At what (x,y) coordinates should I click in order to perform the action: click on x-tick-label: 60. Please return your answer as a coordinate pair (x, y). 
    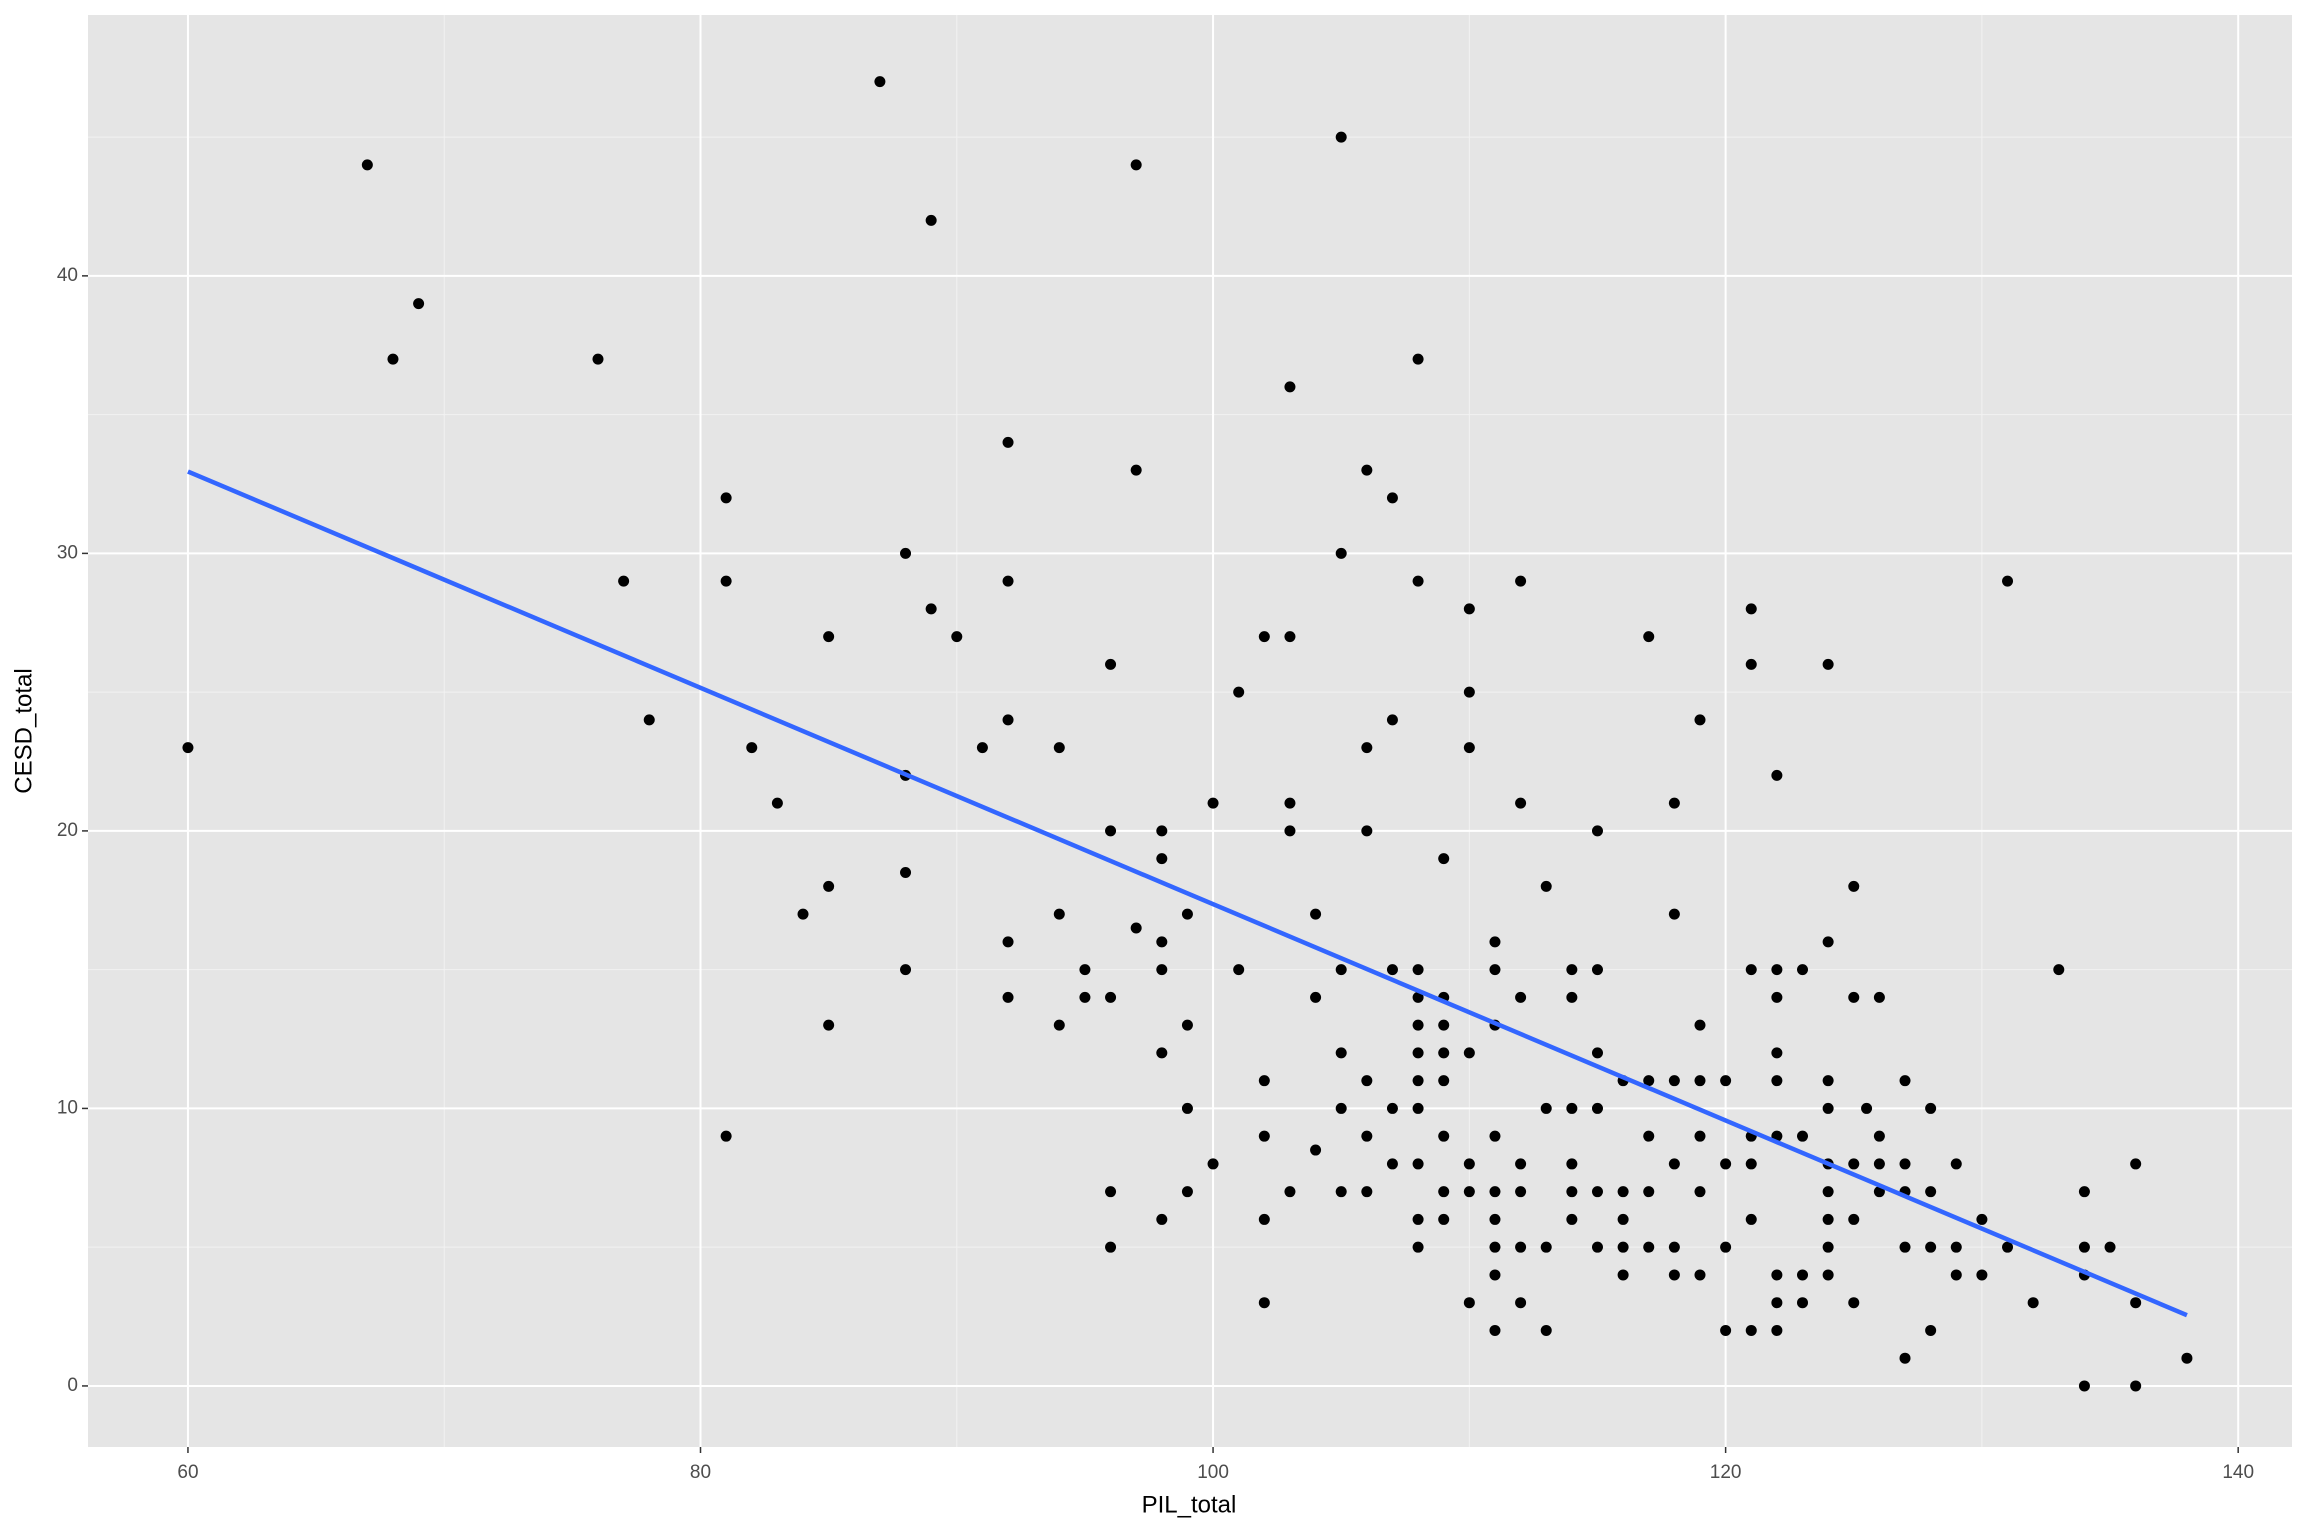
    Looking at the image, I should click on (187, 1472).